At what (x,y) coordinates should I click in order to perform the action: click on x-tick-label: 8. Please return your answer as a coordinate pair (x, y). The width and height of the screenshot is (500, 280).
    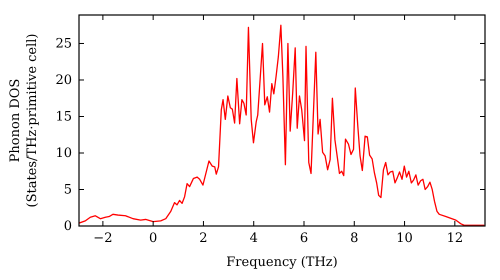
    Looking at the image, I should click on (354, 238).